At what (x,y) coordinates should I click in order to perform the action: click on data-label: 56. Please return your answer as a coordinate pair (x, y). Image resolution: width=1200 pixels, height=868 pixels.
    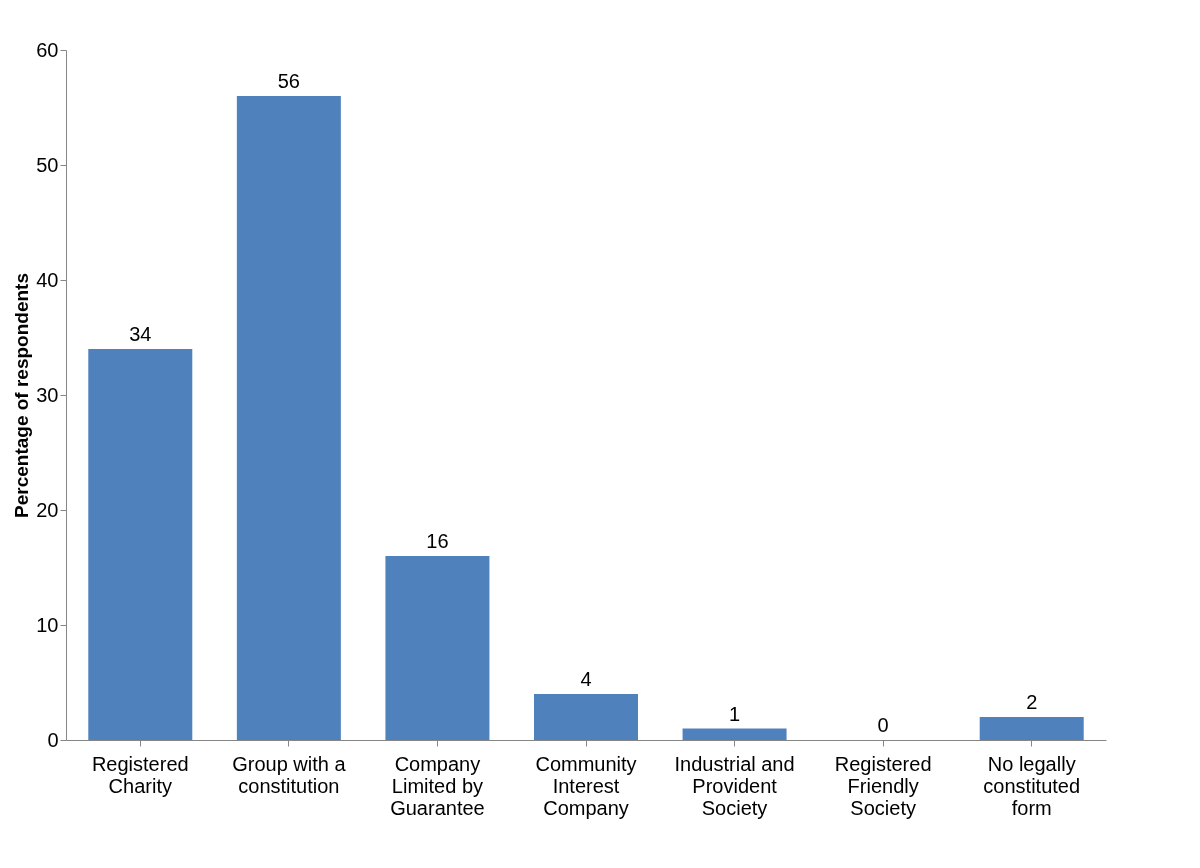
    Looking at the image, I should click on (288, 81).